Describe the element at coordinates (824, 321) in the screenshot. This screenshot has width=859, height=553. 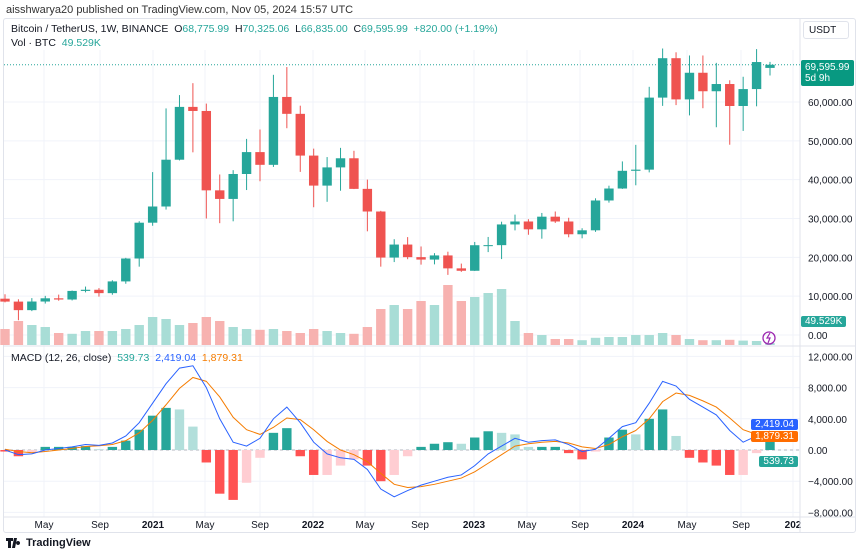
I see `volume-tag: 49.529K` at that location.